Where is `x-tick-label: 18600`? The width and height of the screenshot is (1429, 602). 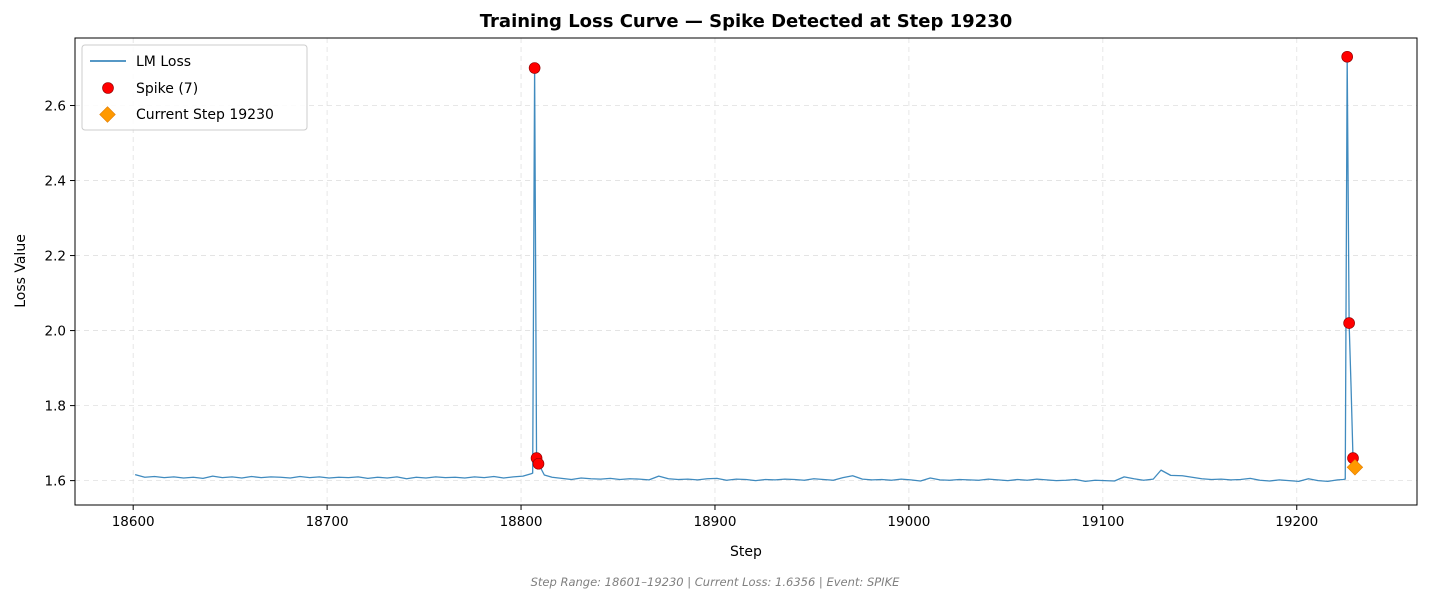
x-tick-label: 18600 is located at coordinates (133, 522).